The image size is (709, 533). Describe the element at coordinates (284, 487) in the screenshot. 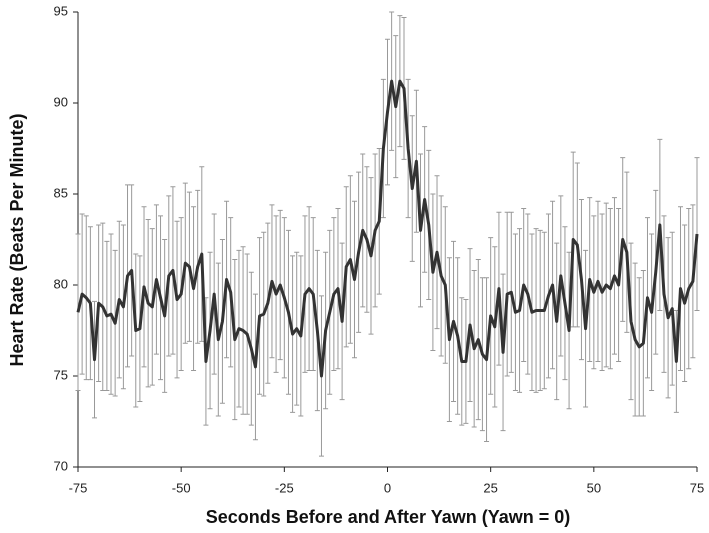

I see `x-tick-label: -25` at that location.